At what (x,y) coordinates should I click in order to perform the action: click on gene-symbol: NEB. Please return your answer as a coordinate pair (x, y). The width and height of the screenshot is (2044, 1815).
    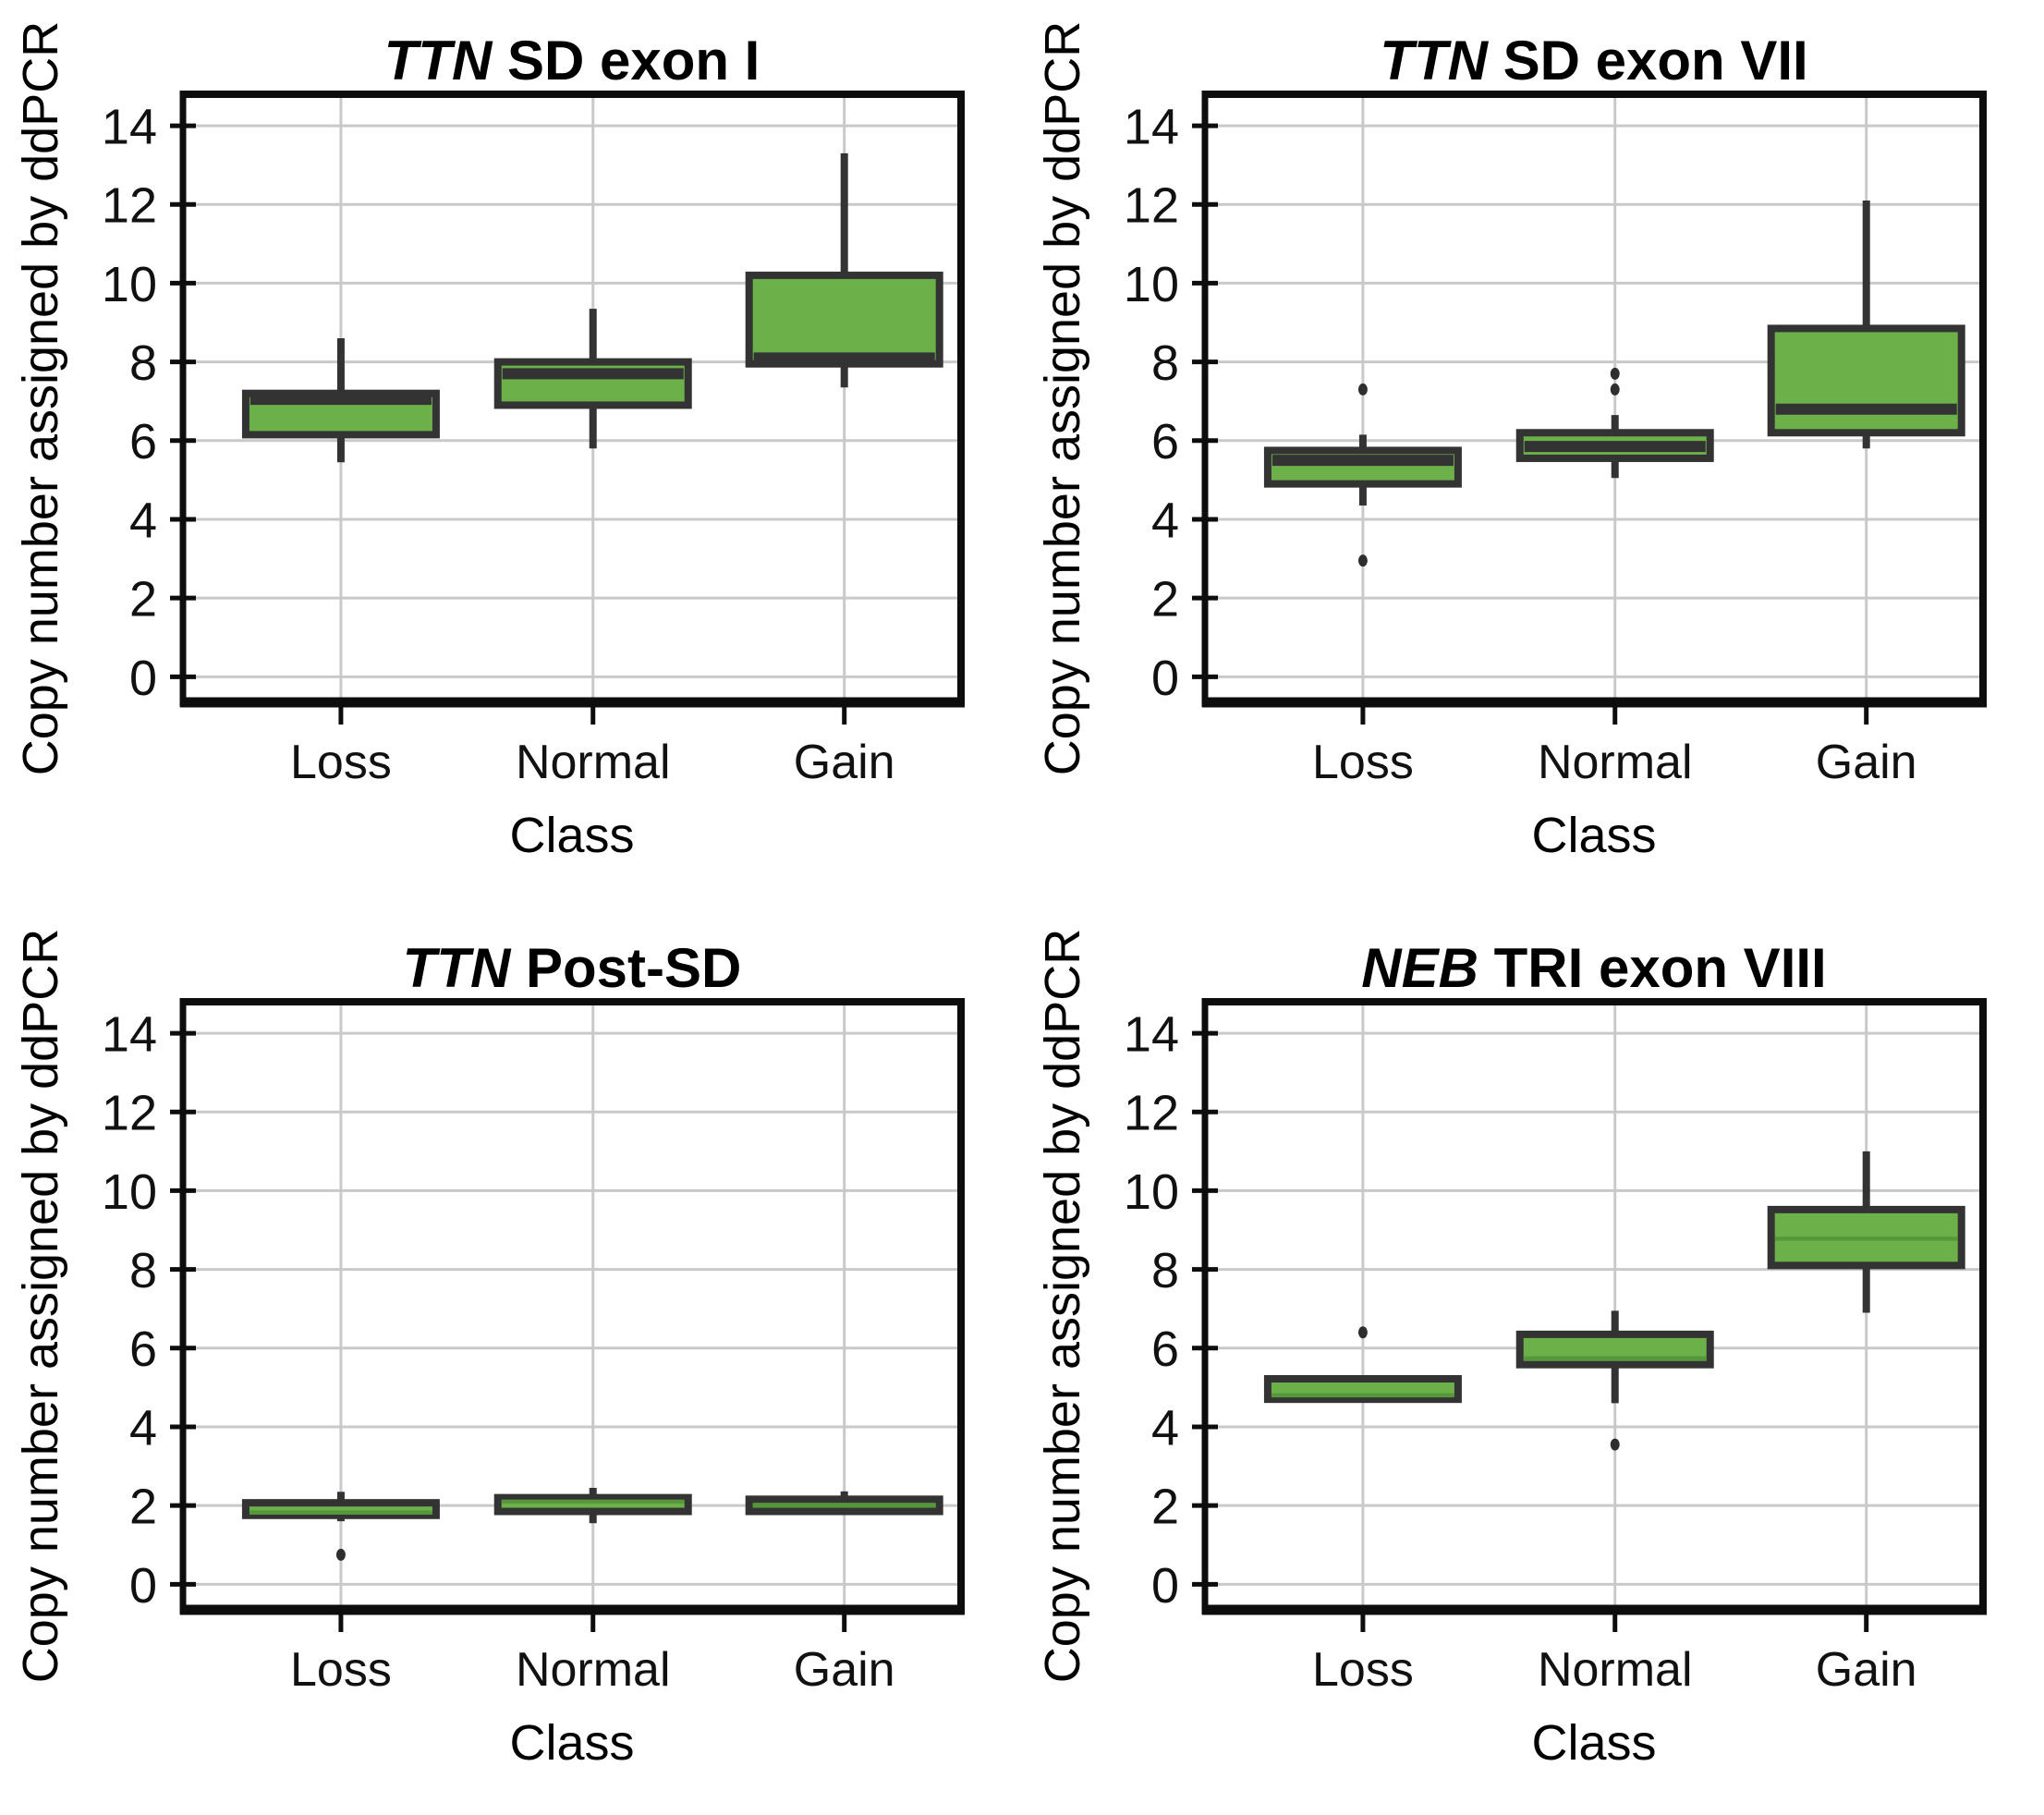
    Looking at the image, I should click on (1420, 968).